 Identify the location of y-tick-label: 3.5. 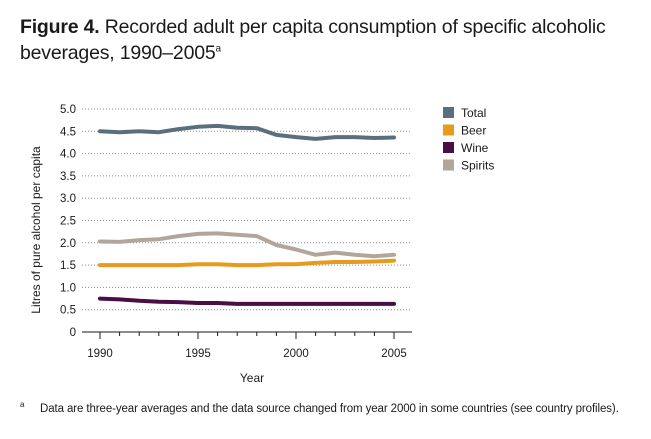
(68, 177).